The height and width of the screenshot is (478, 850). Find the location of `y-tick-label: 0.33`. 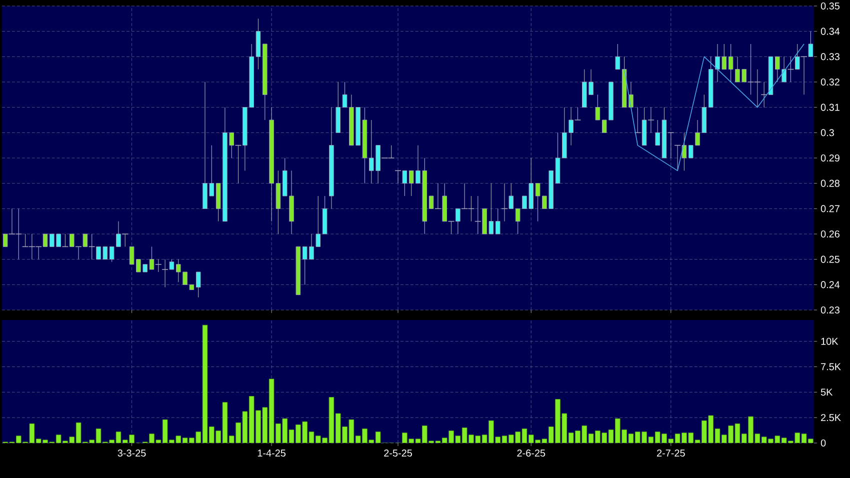

y-tick-label: 0.33 is located at coordinates (830, 56).